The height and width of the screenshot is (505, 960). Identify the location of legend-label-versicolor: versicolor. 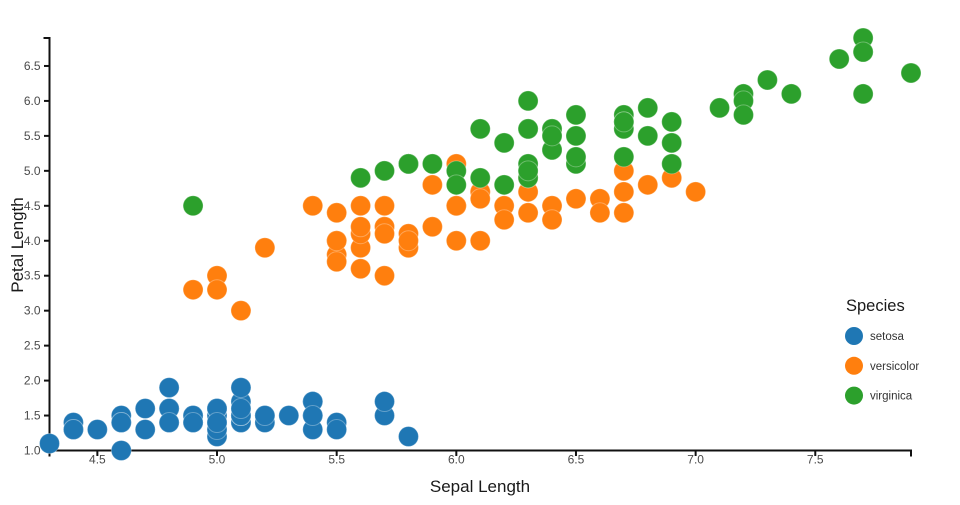
(894, 367).